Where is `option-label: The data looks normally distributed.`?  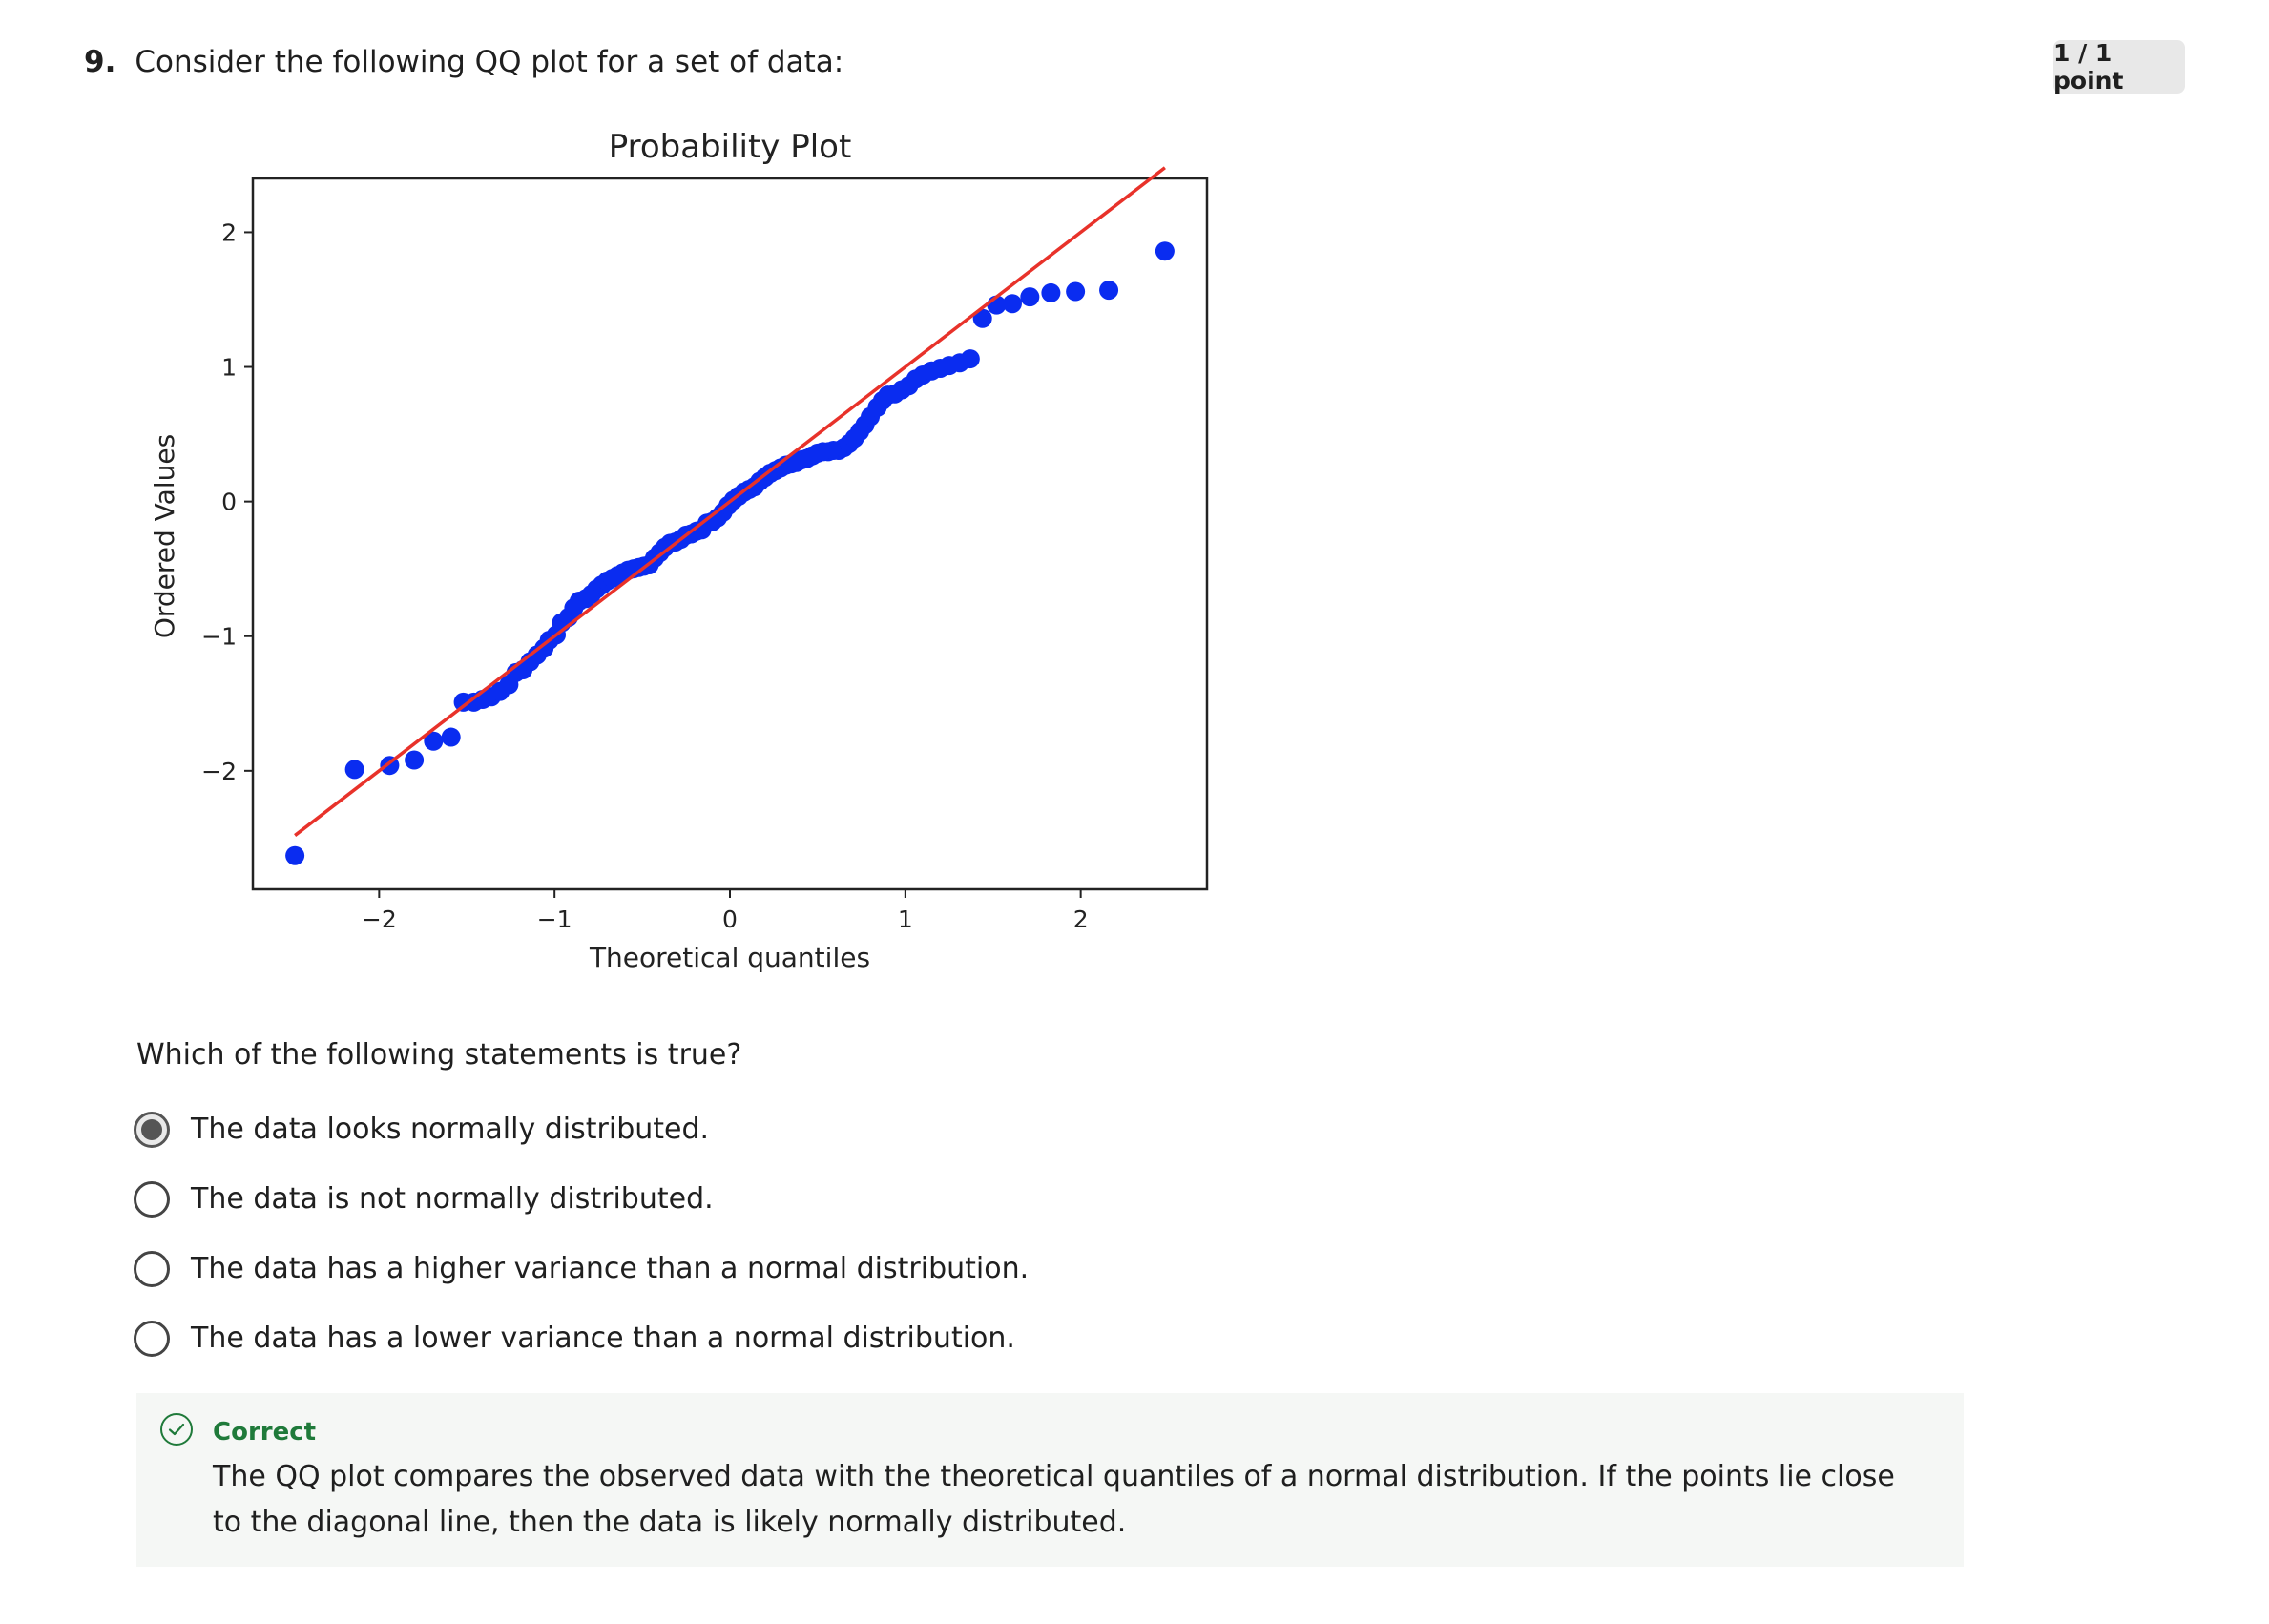 option-label: The data looks normally distributed. is located at coordinates (450, 1129).